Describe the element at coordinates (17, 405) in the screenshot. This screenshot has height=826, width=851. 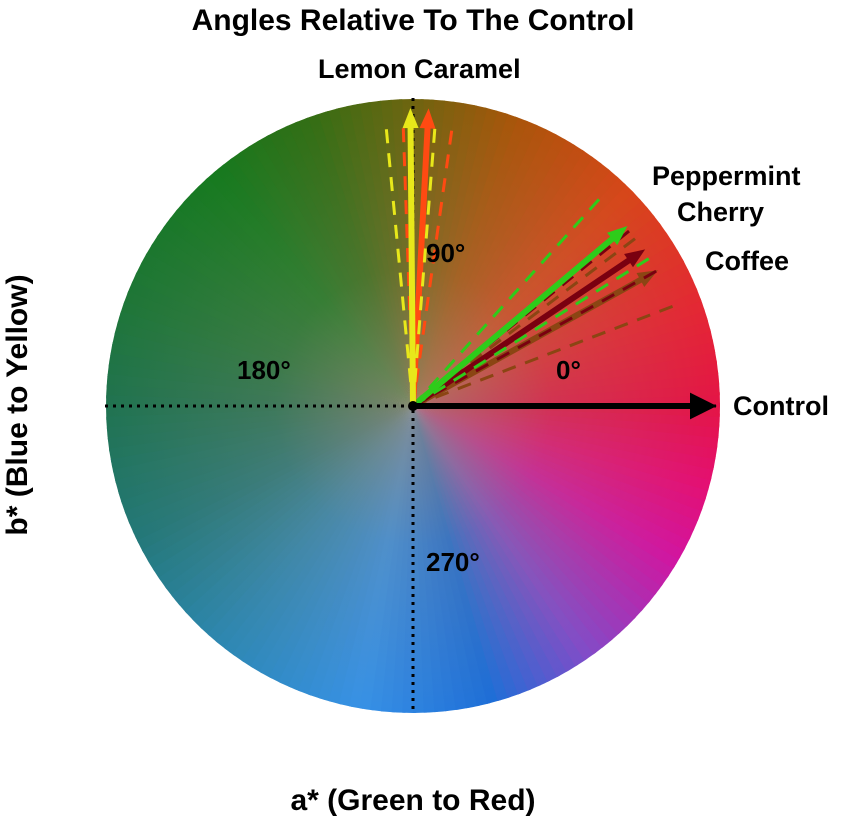
I see `y-axis-label: b* (Blue to Yellow)` at that location.